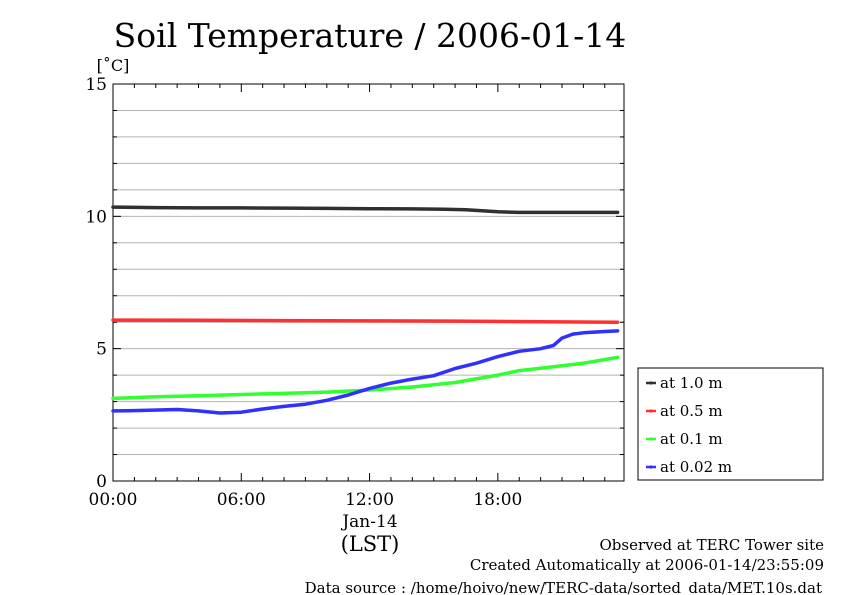 This screenshot has width=842, height=595. Describe the element at coordinates (113, 500) in the screenshot. I see `x-tick-label: 00:00` at that location.